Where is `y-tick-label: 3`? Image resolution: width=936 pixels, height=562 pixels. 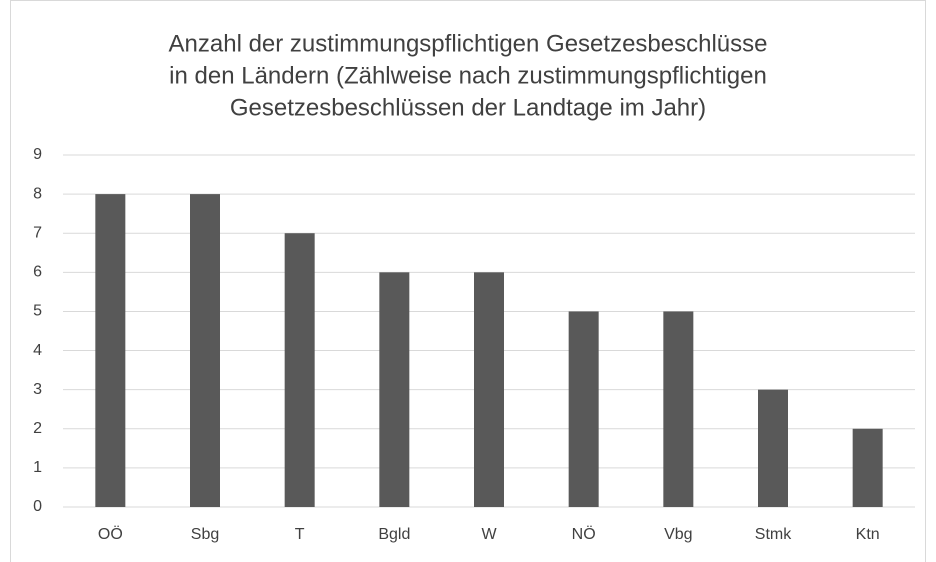
y-tick-label: 3 is located at coordinates (37, 389).